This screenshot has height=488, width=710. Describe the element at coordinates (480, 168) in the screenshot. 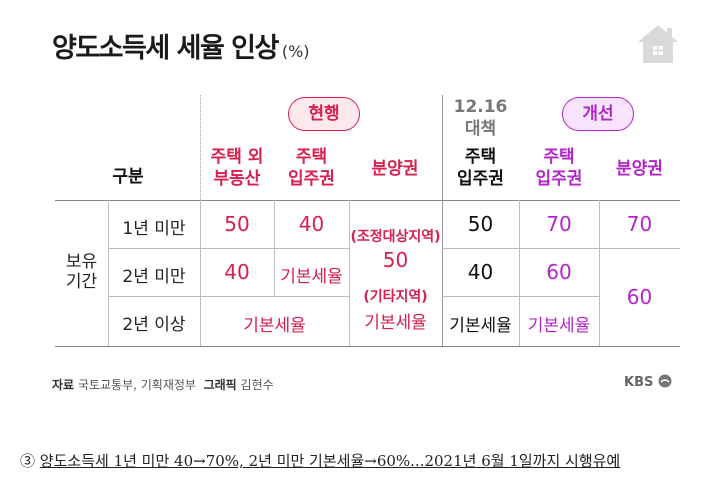

I see `header-dec16-house: 주택 입주권` at that location.